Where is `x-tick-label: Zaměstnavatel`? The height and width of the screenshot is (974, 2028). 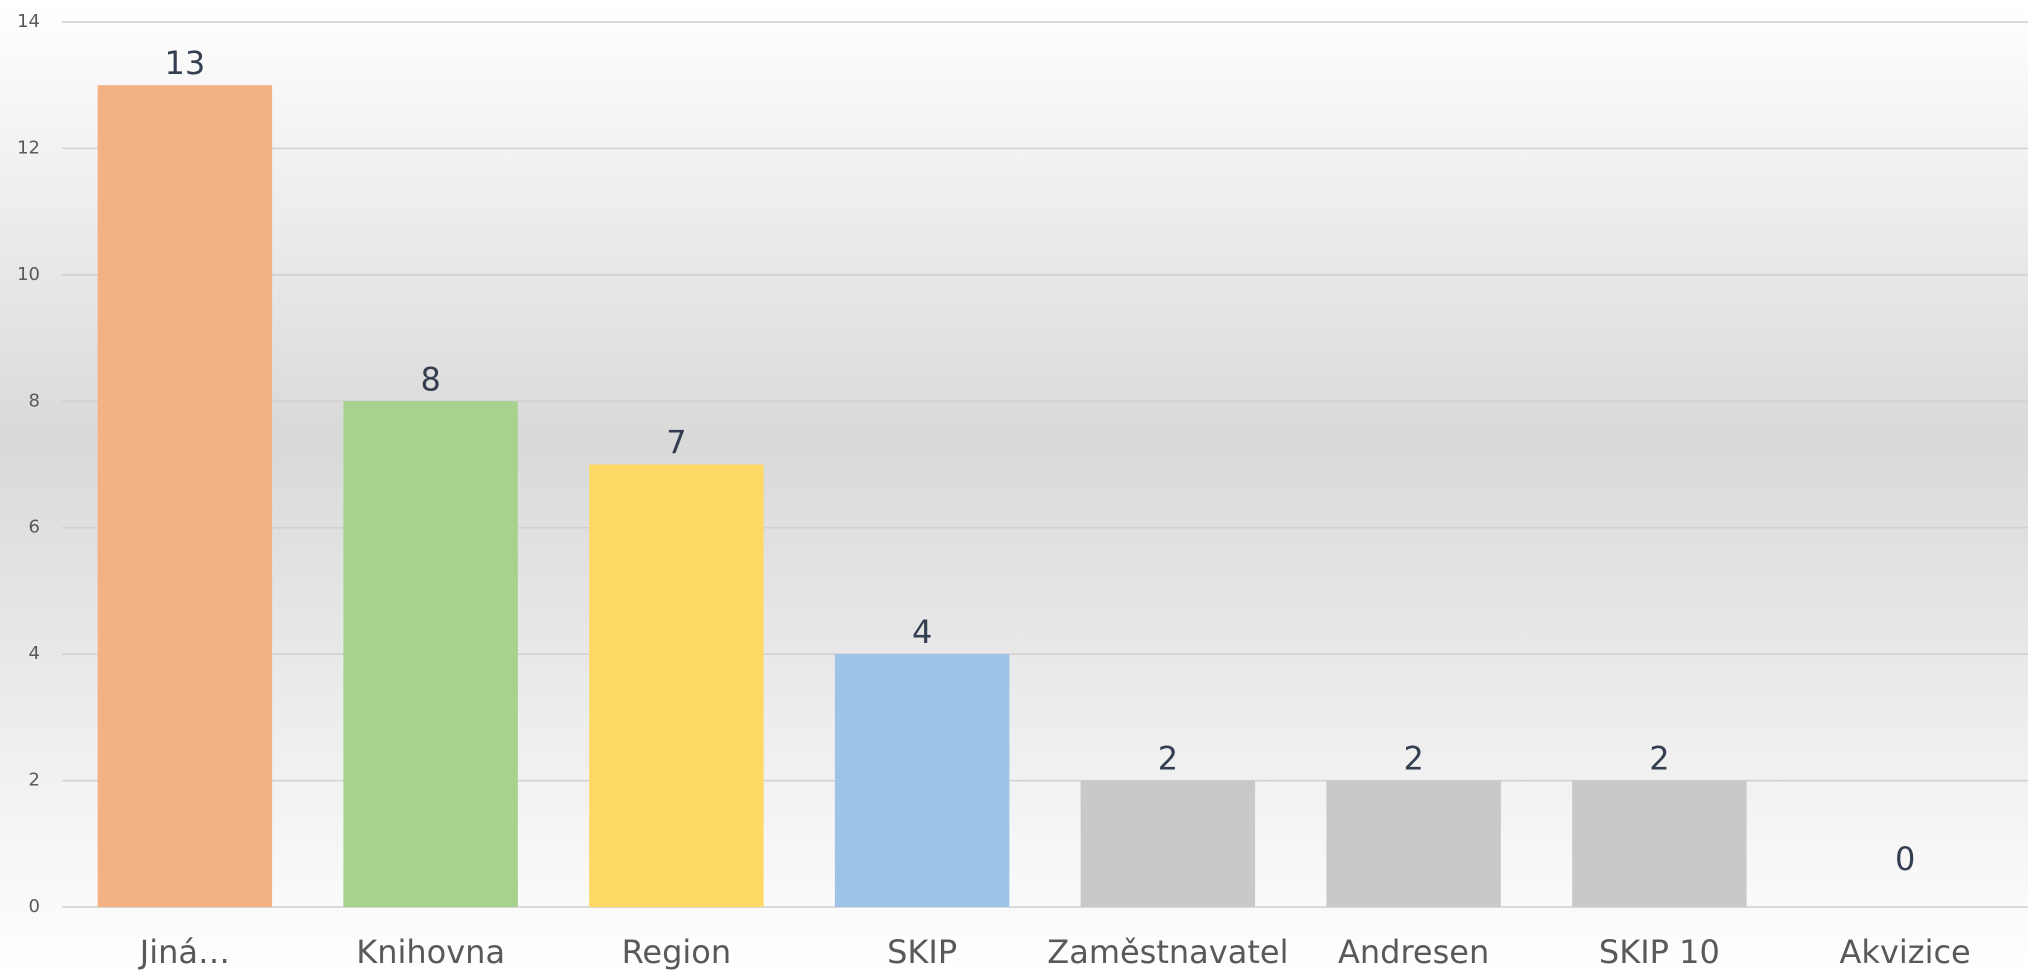 x-tick-label: Zaměstnavatel is located at coordinates (1167, 952).